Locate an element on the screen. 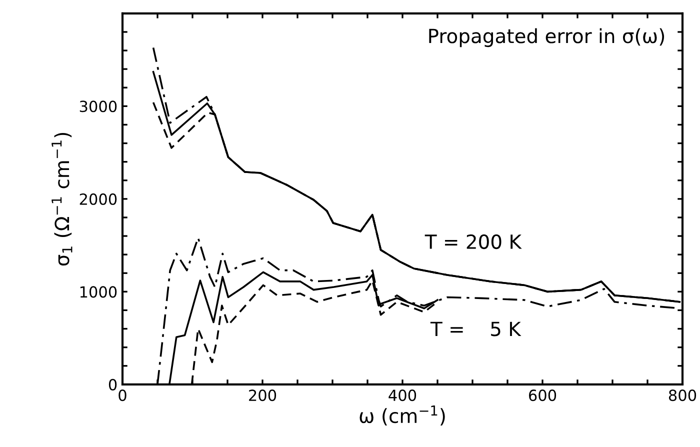 The image size is (700, 447). x-tick-label: 0 is located at coordinates (122, 396).